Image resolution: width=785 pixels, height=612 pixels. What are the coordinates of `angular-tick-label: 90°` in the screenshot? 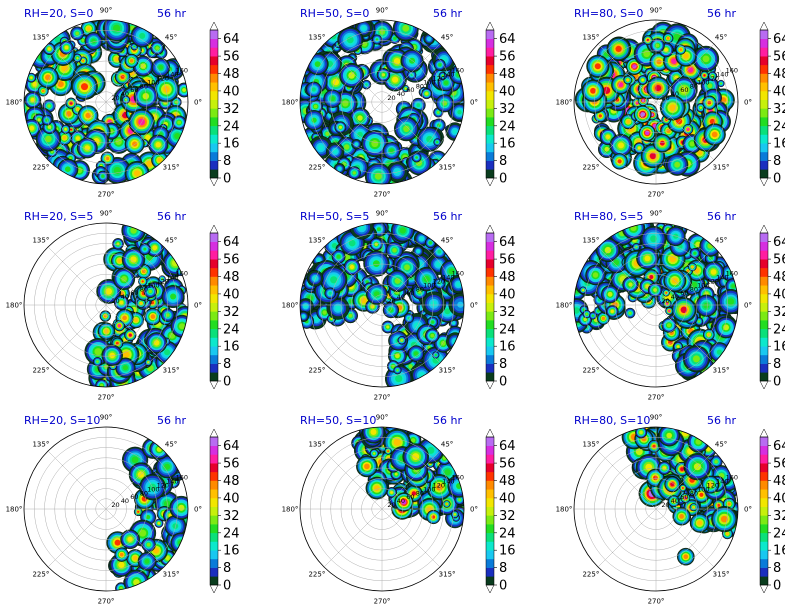 It's located at (106, 11).